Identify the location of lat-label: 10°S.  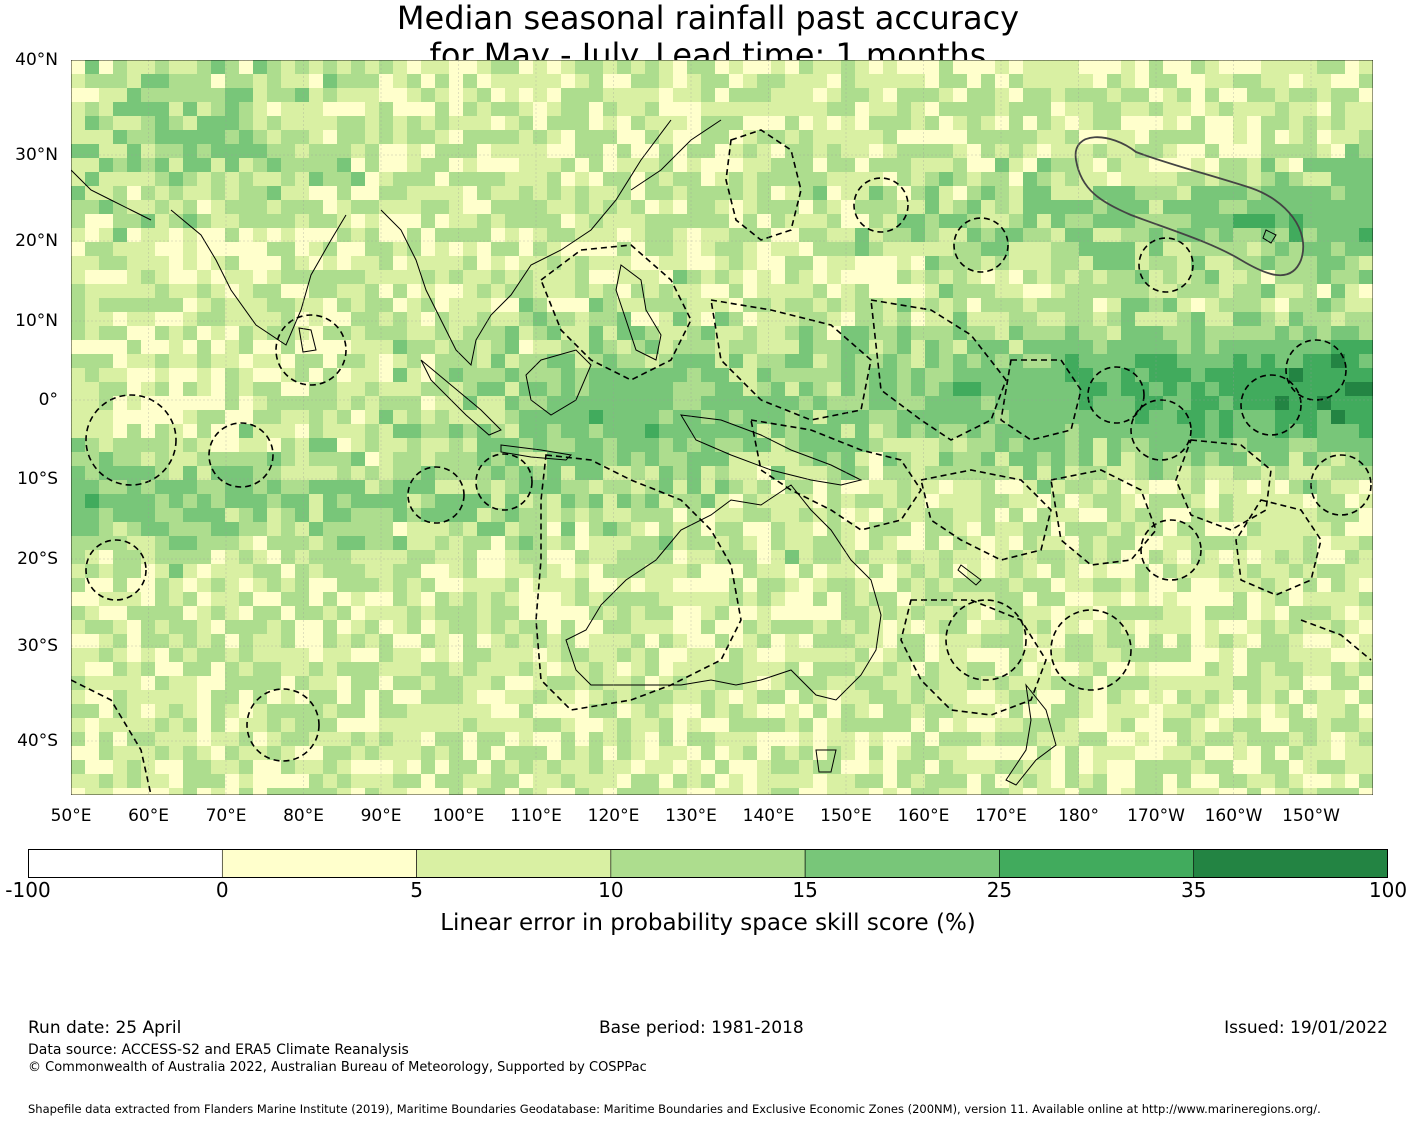
(37, 479).